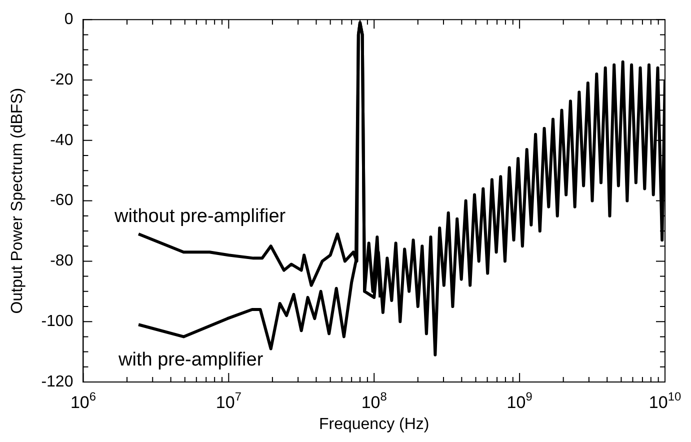 This screenshot has width=691, height=442. Describe the element at coordinates (57, 321) in the screenshot. I see `y-tick-label: -100` at that location.